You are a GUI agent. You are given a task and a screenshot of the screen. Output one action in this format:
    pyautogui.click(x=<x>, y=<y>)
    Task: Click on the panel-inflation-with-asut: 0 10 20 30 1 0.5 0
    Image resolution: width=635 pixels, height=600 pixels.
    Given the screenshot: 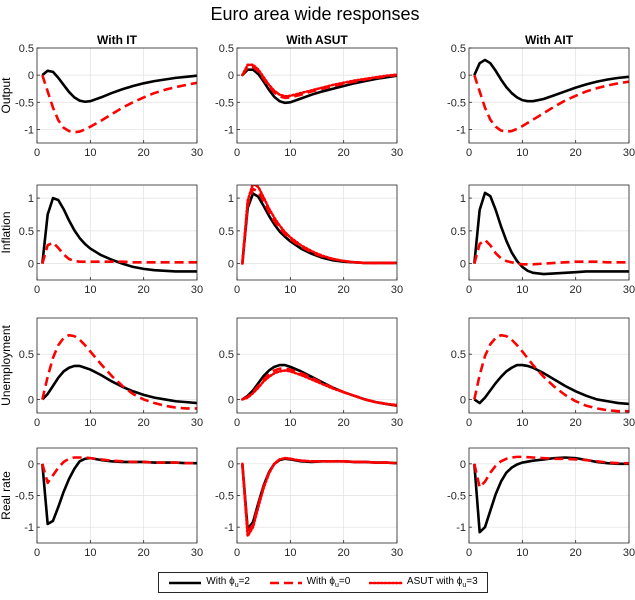 What is the action you would take?
    pyautogui.click(x=311, y=240)
    